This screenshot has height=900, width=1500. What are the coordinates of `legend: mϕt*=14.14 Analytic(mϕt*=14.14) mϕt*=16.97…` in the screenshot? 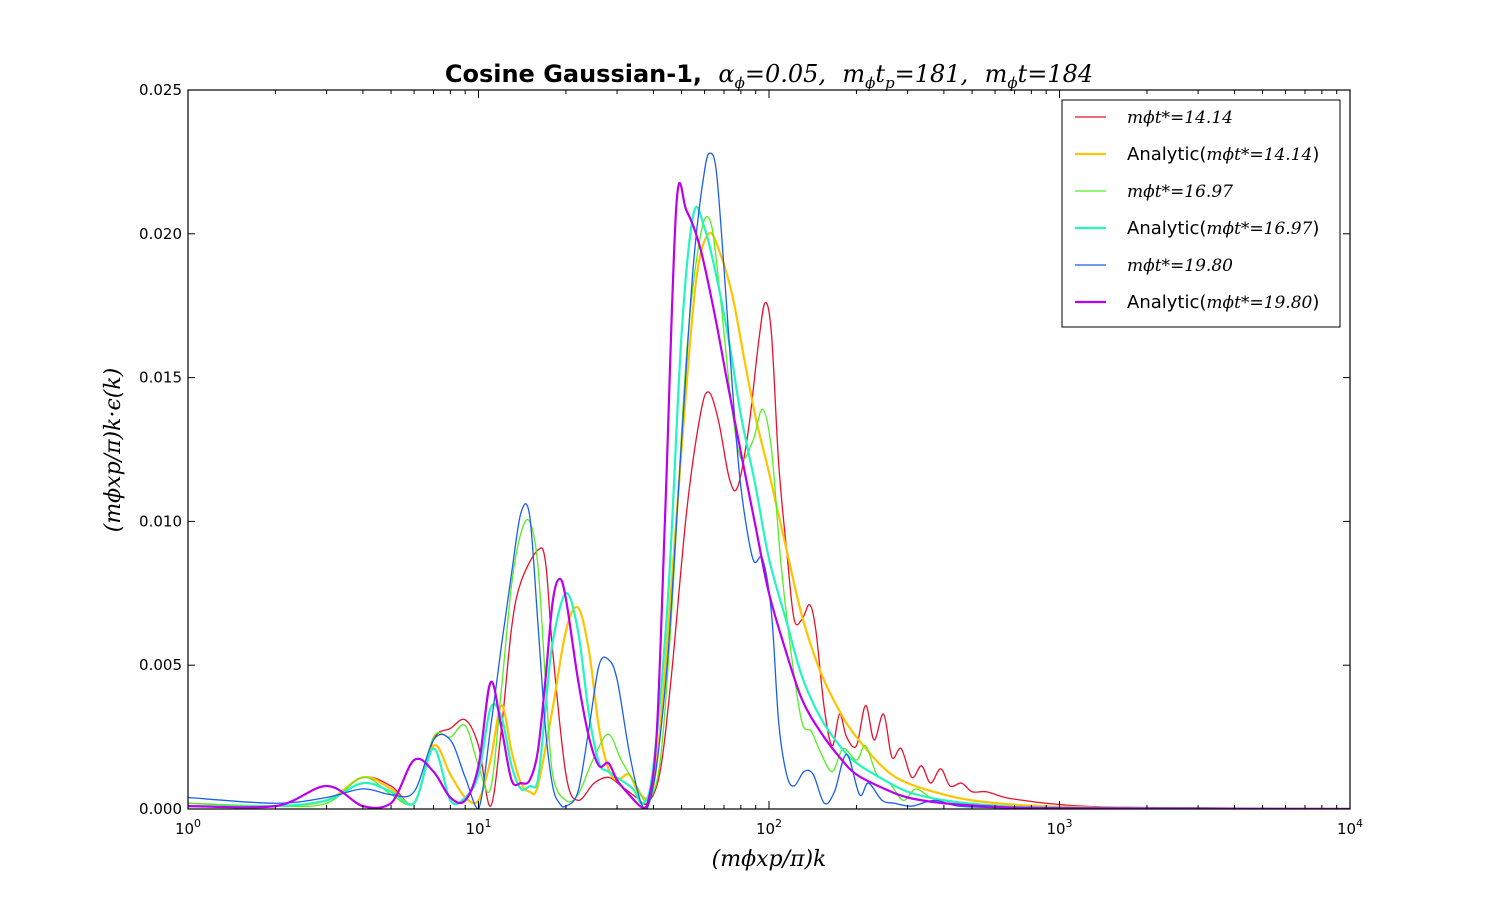 It's located at (1201, 213).